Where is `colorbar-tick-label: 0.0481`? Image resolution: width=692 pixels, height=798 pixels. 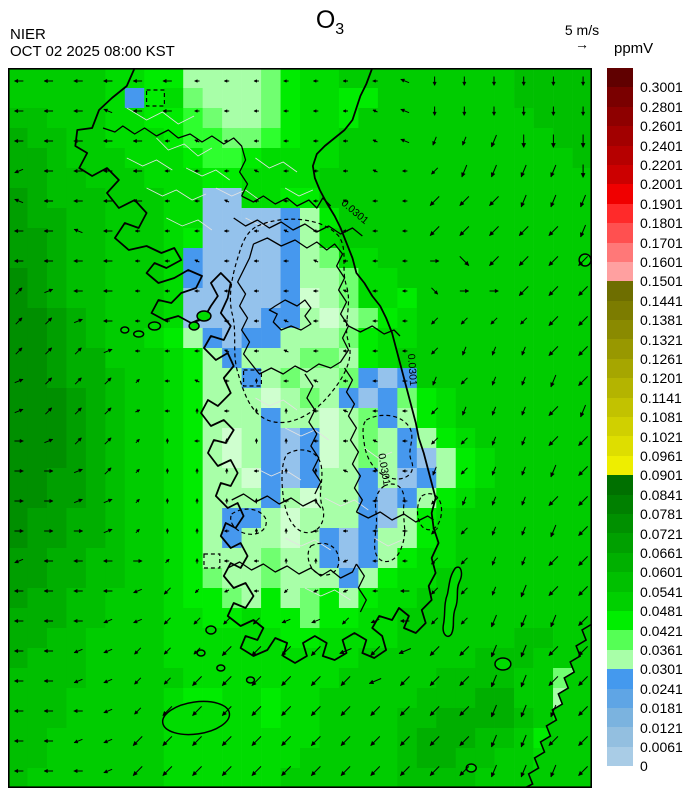
colorbar-tick-label: 0.0481 is located at coordinates (661, 611).